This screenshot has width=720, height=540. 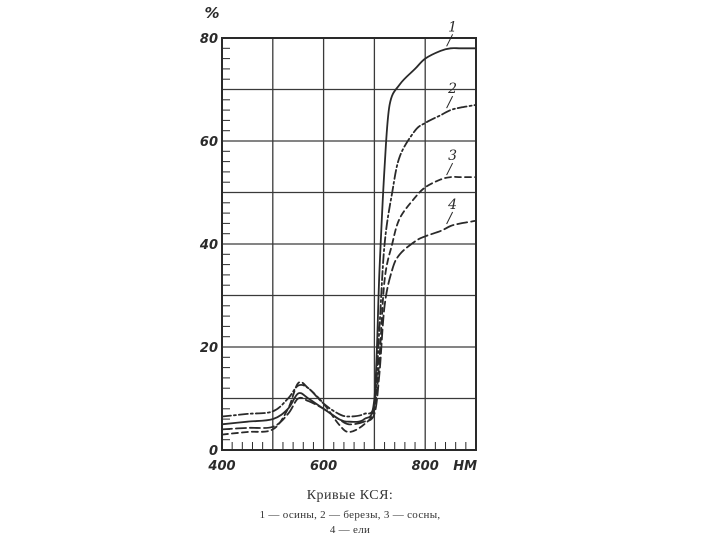 What do you see at coordinates (208, 245) in the screenshot?
I see `y-tick-label: 40` at bounding box center [208, 245].